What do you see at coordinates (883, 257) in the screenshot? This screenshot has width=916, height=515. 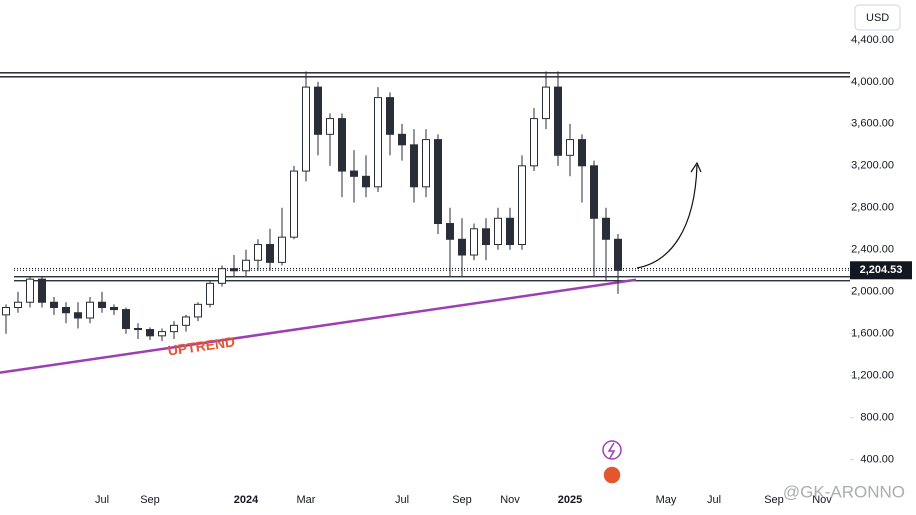 I see `price-axis` at bounding box center [883, 257].